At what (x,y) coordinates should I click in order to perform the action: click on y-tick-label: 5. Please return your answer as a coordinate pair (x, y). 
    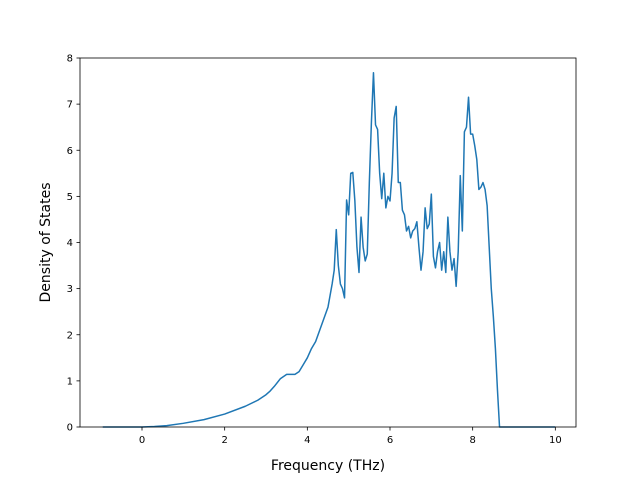
    Looking at the image, I should click on (70, 197).